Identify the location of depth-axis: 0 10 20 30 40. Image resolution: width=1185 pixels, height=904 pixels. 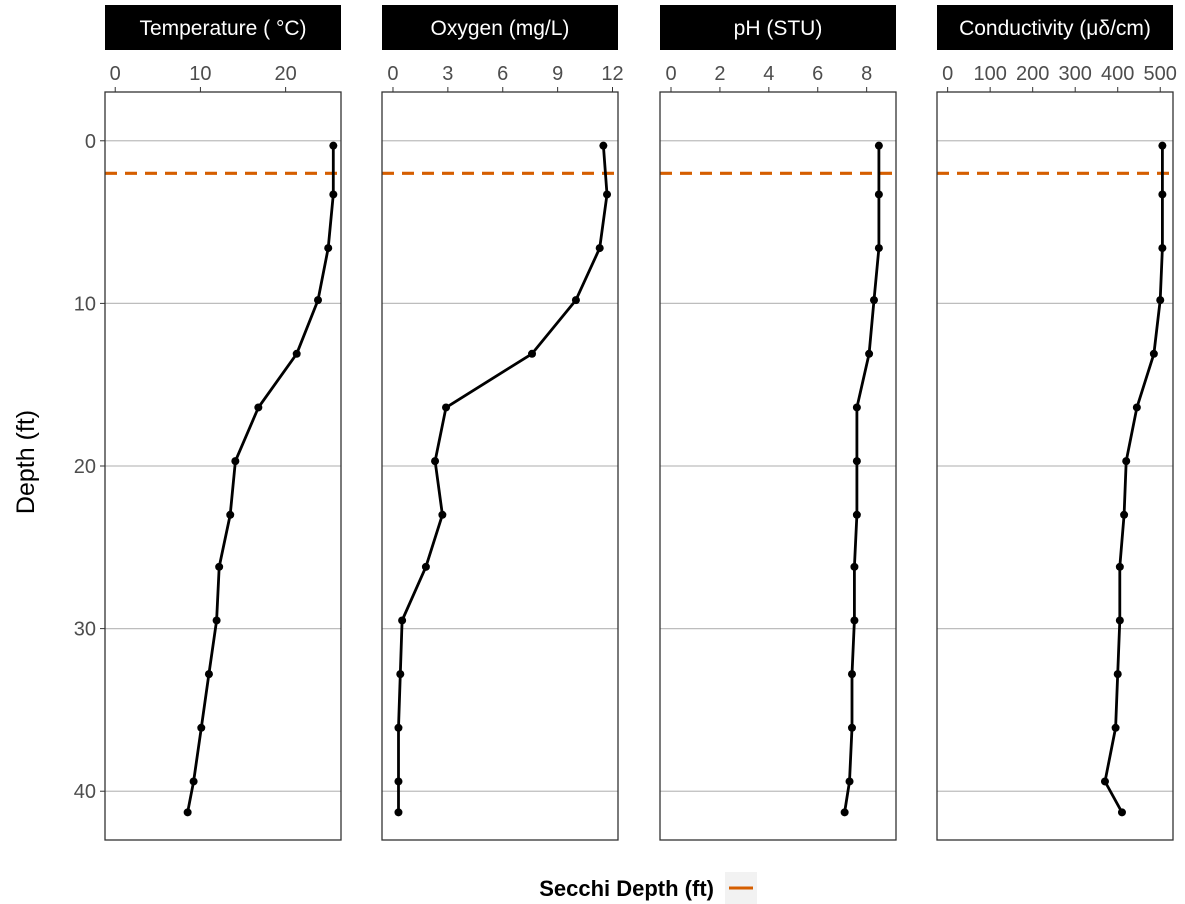
(89, 467).